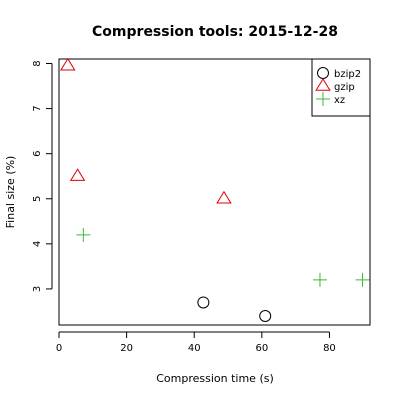 The height and width of the screenshot is (400, 400). Describe the element at coordinates (37, 63) in the screenshot. I see `y-tick-label: 8` at that location.